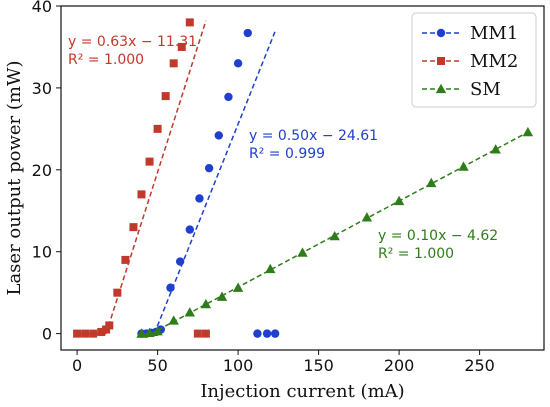 Image resolution: width=550 pixels, height=407 pixels. I want to click on x-tick-label: 50, so click(157, 365).